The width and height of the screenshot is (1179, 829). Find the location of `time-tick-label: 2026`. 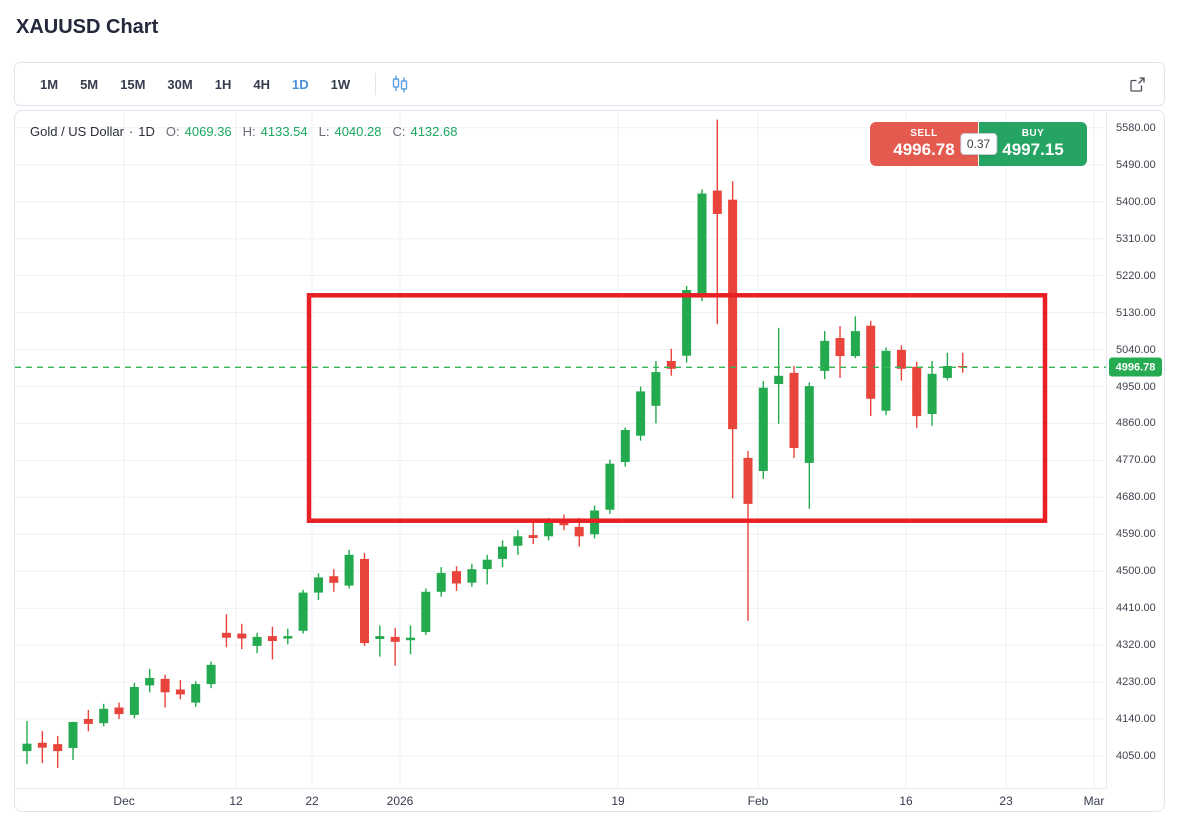

time-tick-label: 2026 is located at coordinates (400, 801).